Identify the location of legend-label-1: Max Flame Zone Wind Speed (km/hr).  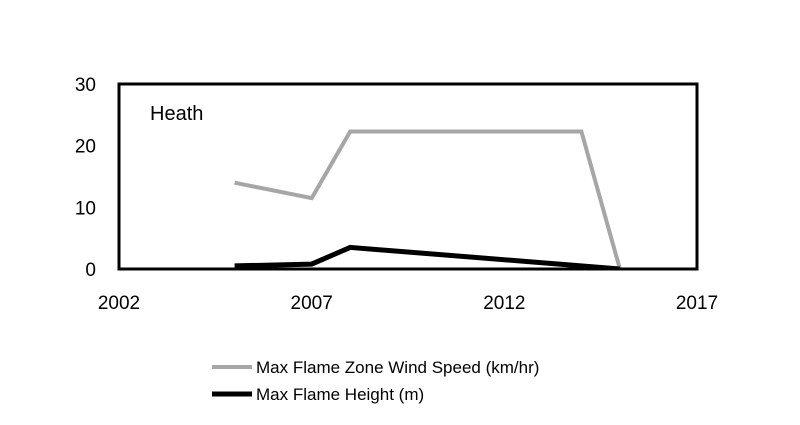
(397, 367).